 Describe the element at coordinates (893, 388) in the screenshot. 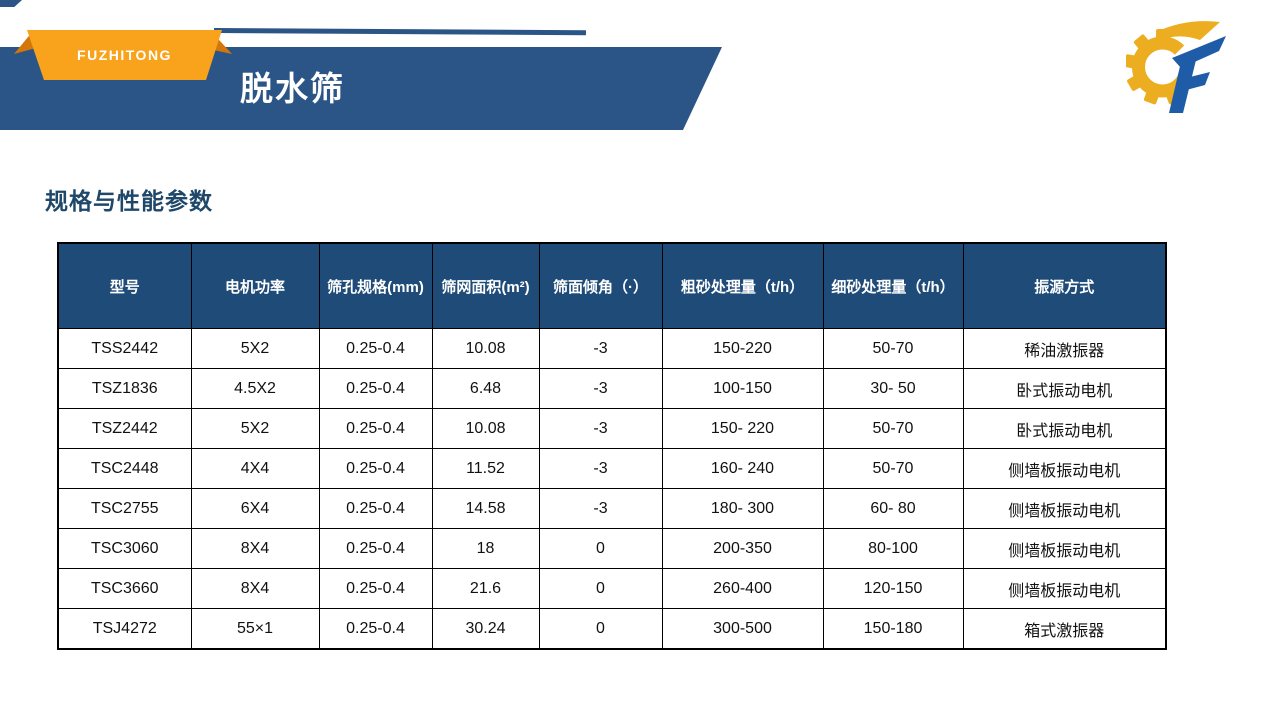

I see `table-cell: 30- 50` at that location.